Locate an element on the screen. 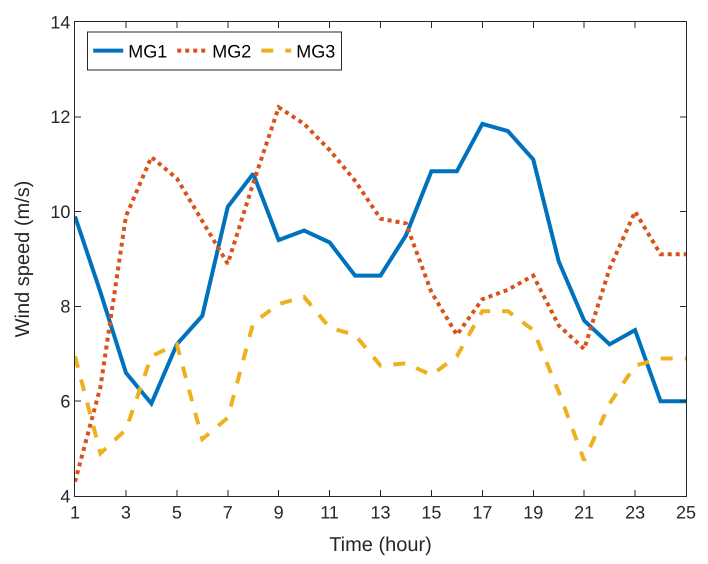 This screenshot has width=708, height=564. x-tick-label: 9 is located at coordinates (279, 512).